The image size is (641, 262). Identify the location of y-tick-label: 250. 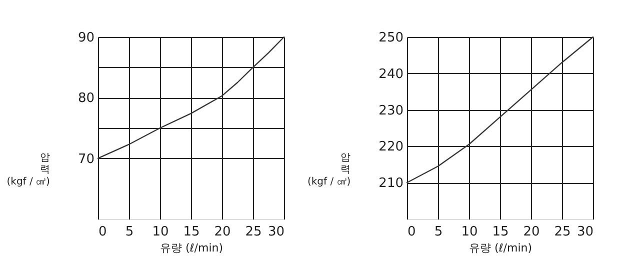
(391, 38).